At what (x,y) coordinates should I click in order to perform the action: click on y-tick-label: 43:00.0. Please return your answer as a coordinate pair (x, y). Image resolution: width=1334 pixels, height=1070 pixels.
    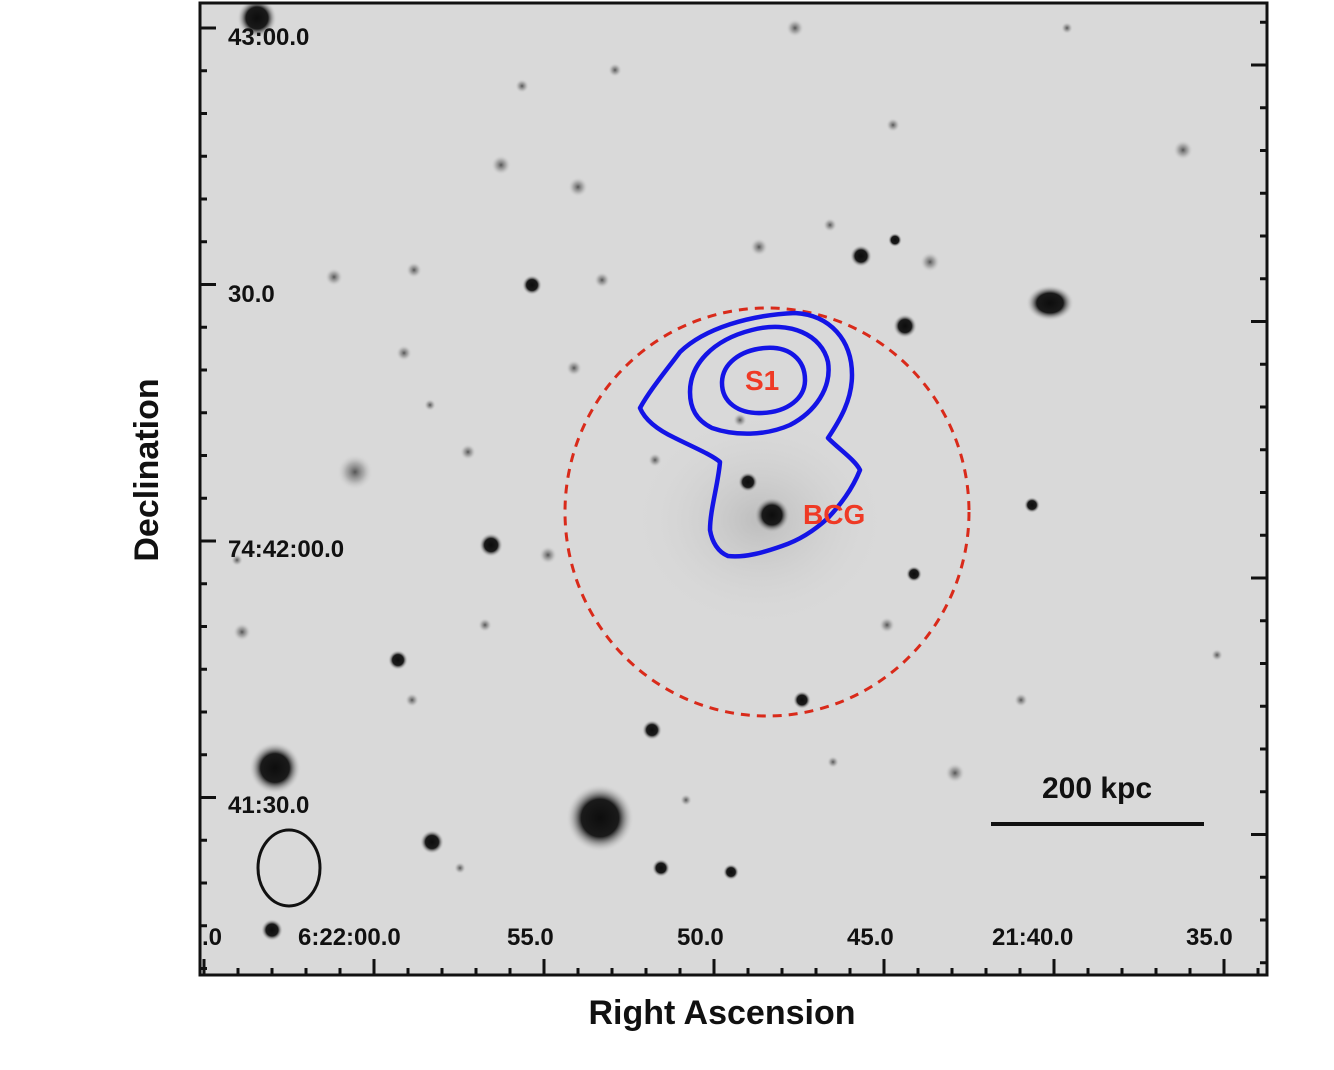
    Looking at the image, I should click on (268, 37).